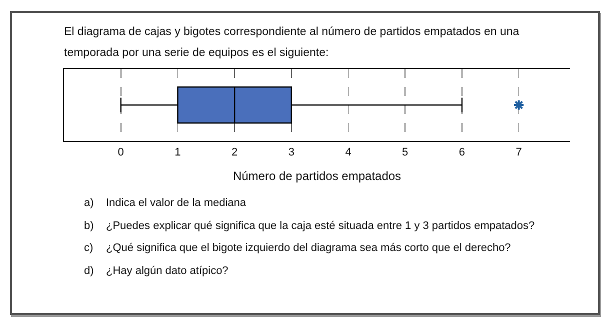 The image size is (612, 322). Describe the element at coordinates (519, 152) in the screenshot. I see `x-tick-label: 7` at that location.